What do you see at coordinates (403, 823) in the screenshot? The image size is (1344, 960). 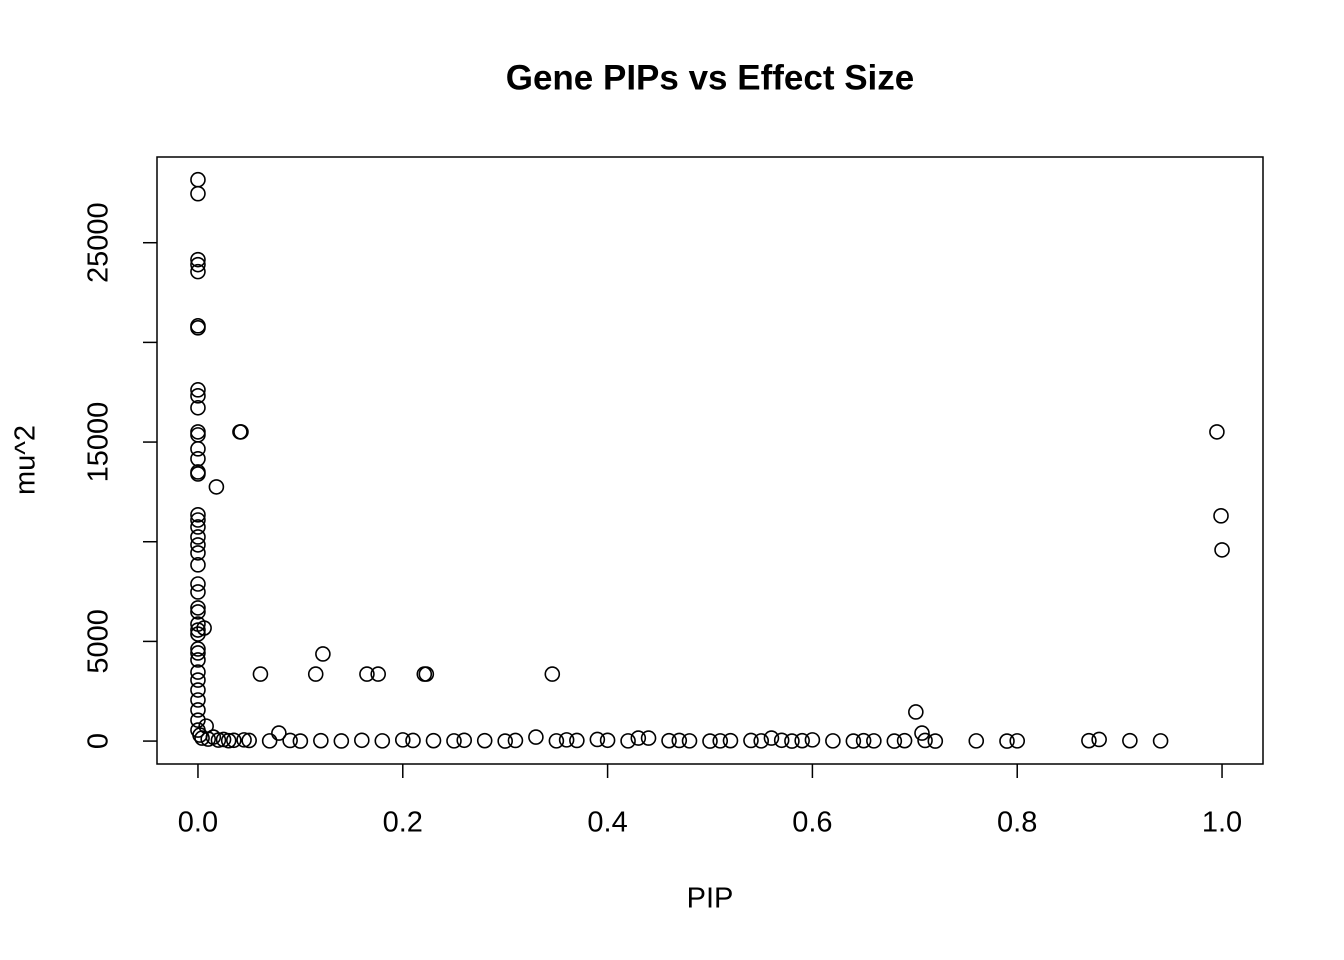 I see `x-tick-label: 0.2` at bounding box center [403, 823].